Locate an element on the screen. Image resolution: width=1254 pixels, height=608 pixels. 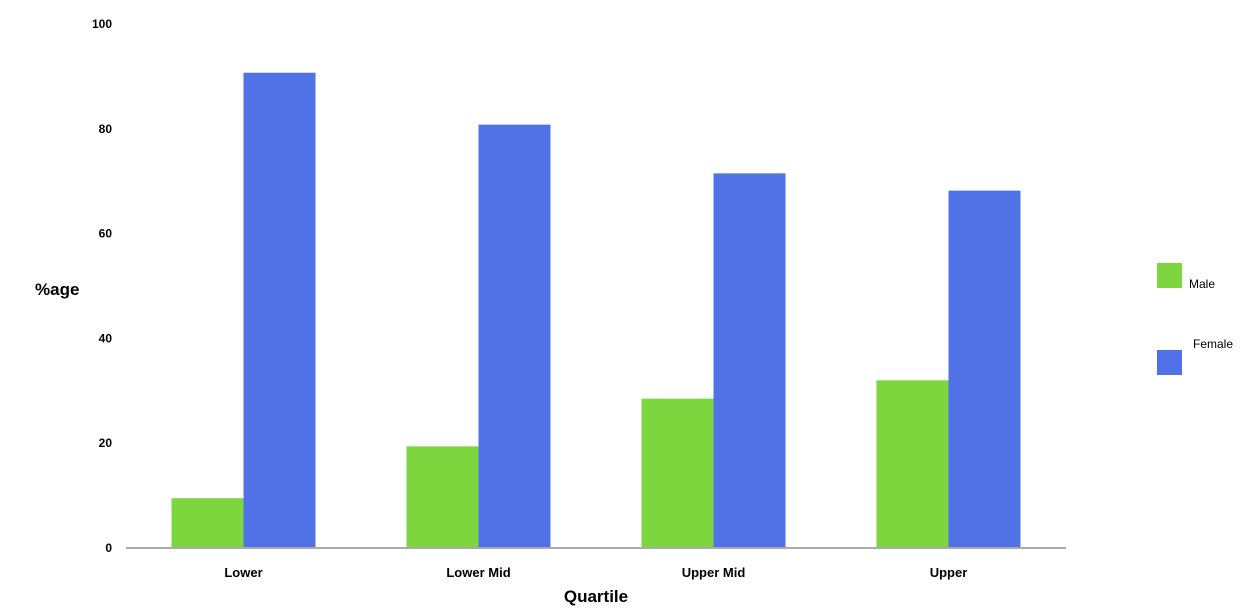
x-axis-title: Quartile is located at coordinates (596, 596).